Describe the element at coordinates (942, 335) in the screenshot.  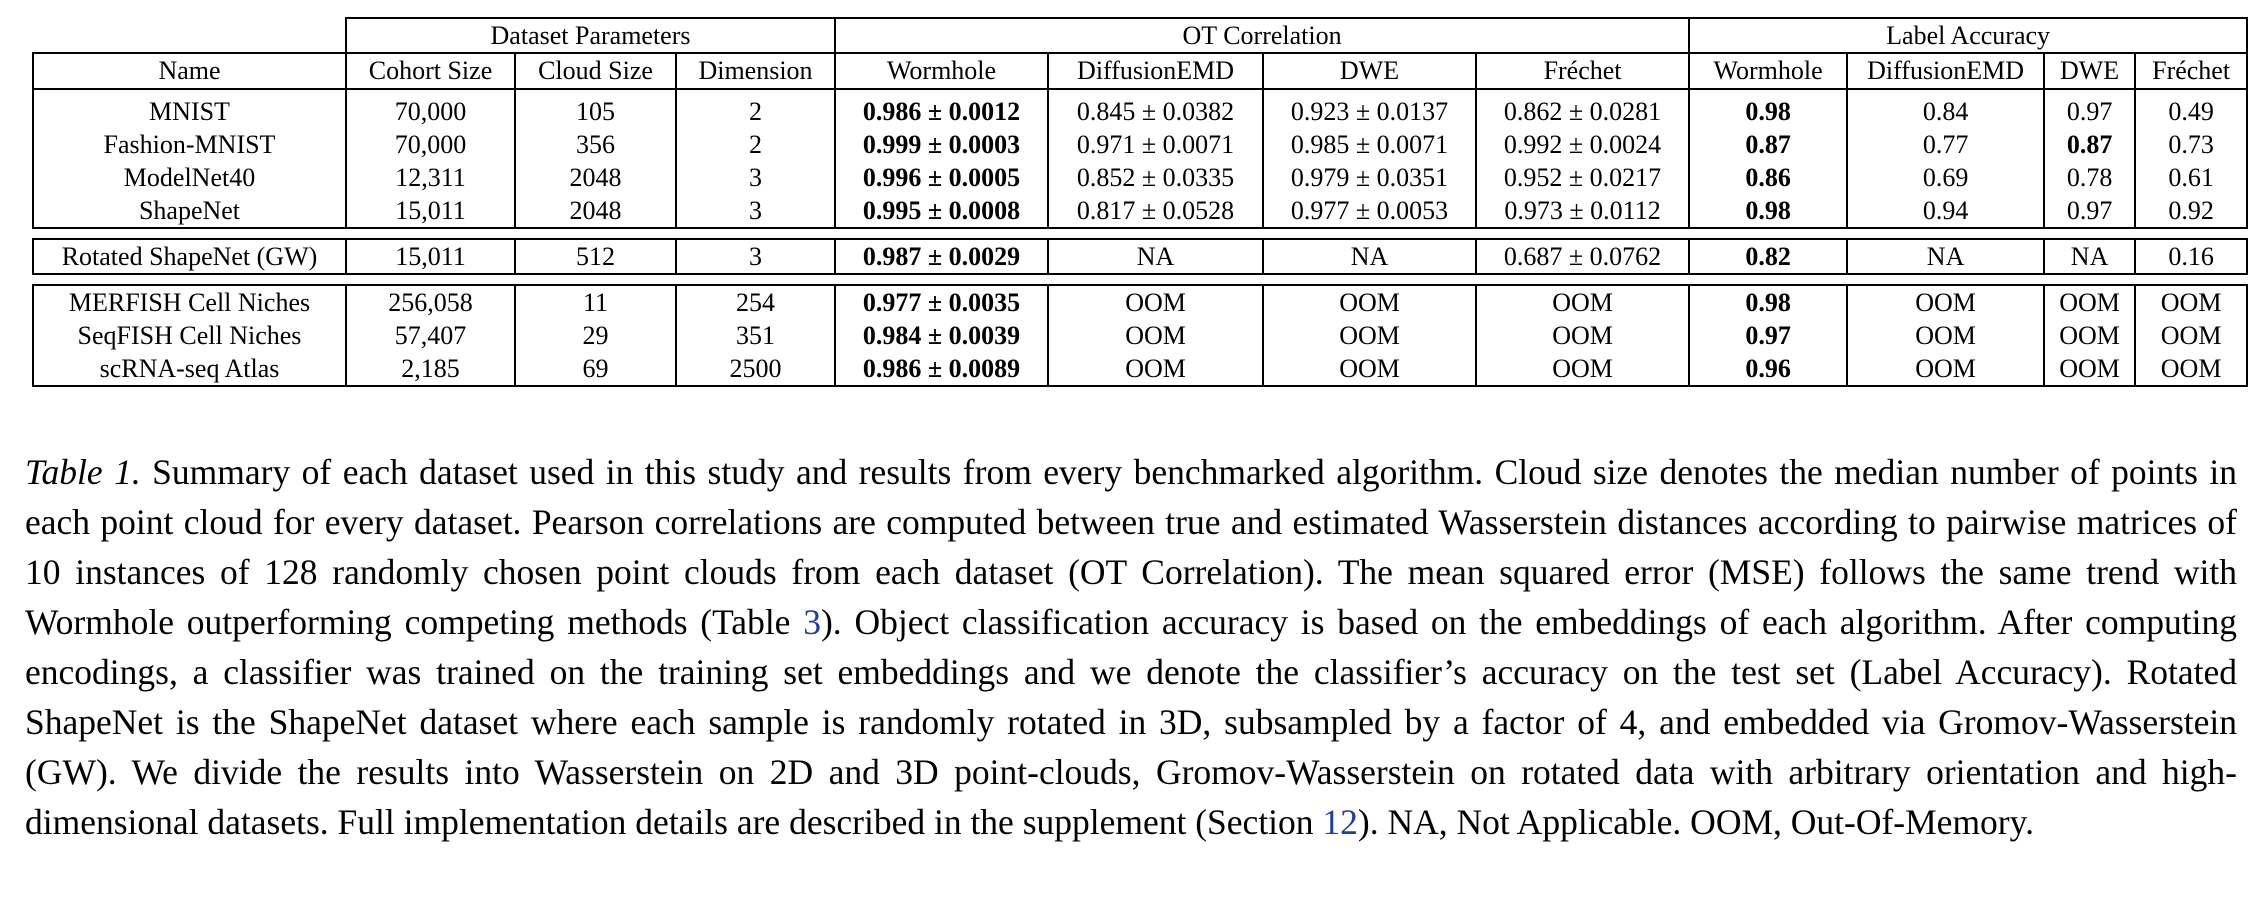
I see `table-cell: 0.984 ± 0.0039` at that location.